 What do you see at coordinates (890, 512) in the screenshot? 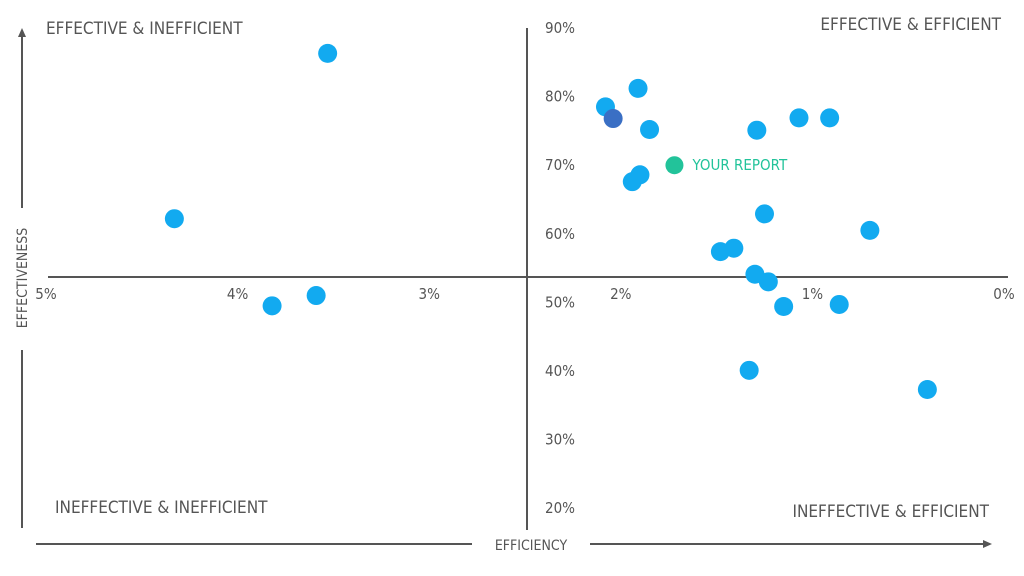
I see `quadrant-bottom-right-label: INEFFECTIVE & EFFICIENT` at bounding box center [890, 512].